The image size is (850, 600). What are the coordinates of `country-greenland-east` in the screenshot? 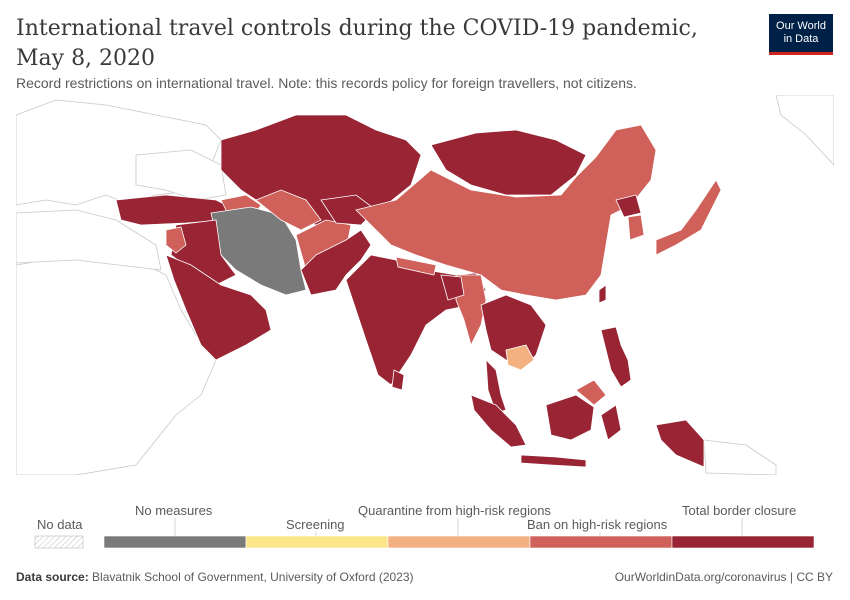 It's located at (804, 130).